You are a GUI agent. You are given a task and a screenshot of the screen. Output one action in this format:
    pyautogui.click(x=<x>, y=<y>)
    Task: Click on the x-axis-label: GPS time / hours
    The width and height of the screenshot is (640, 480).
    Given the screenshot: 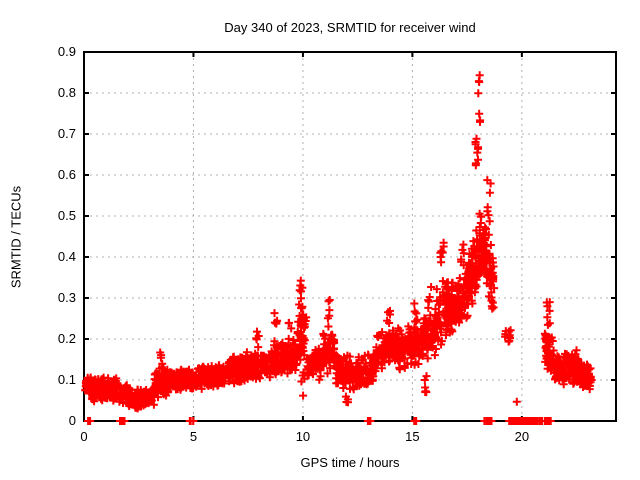 What is the action you would take?
    pyautogui.click(x=350, y=462)
    